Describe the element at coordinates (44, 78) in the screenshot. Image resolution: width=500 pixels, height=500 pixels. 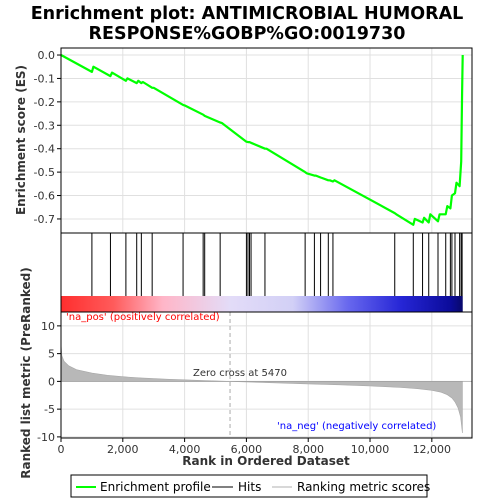
I see `es-y-tick-label: -0.1` at that location.